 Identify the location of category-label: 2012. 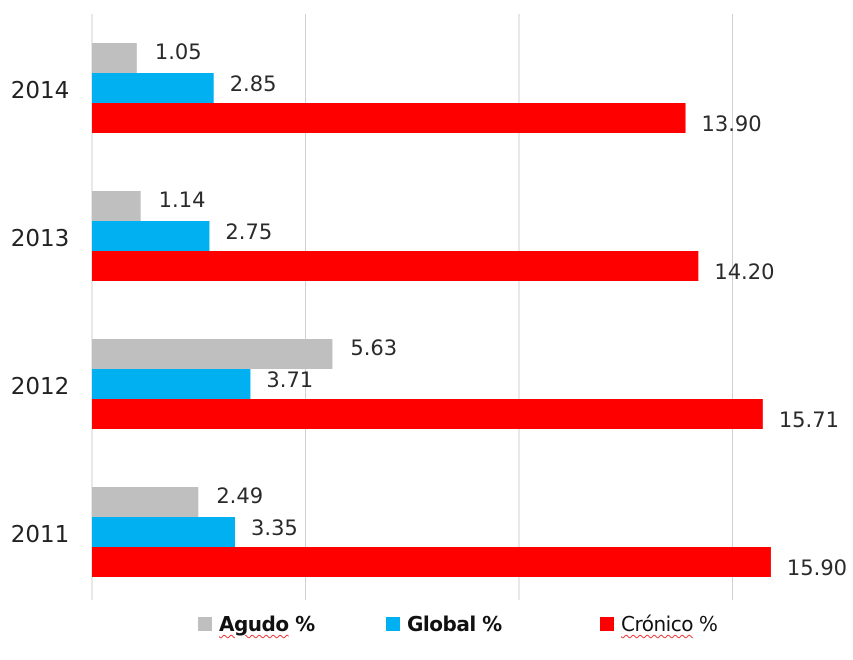
(40, 387).